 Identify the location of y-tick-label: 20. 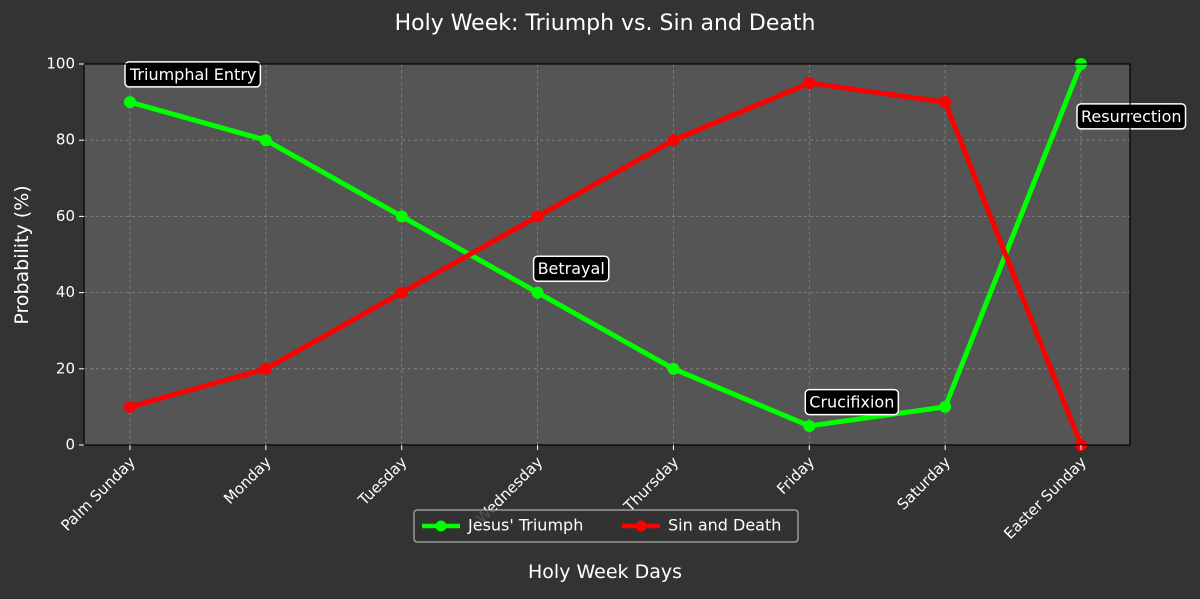
(65, 368).